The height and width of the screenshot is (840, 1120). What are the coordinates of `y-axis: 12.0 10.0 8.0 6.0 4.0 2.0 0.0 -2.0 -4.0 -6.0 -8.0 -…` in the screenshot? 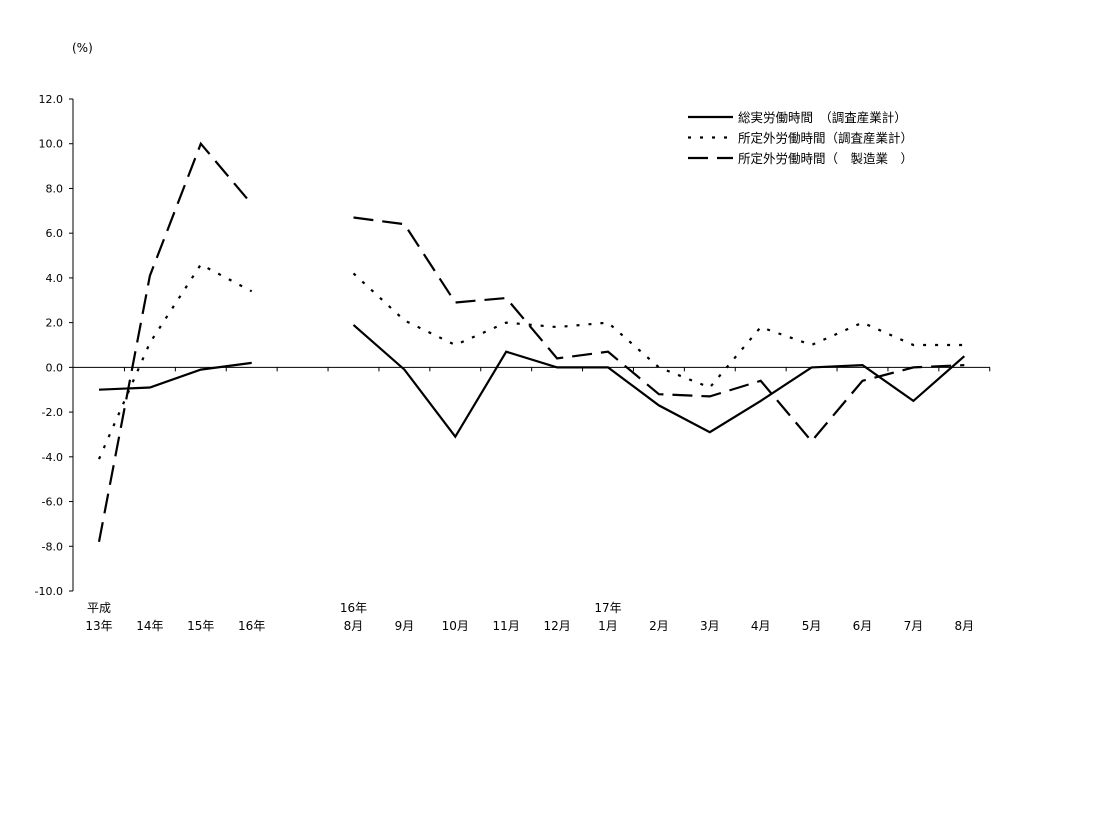 It's located at (54, 345).